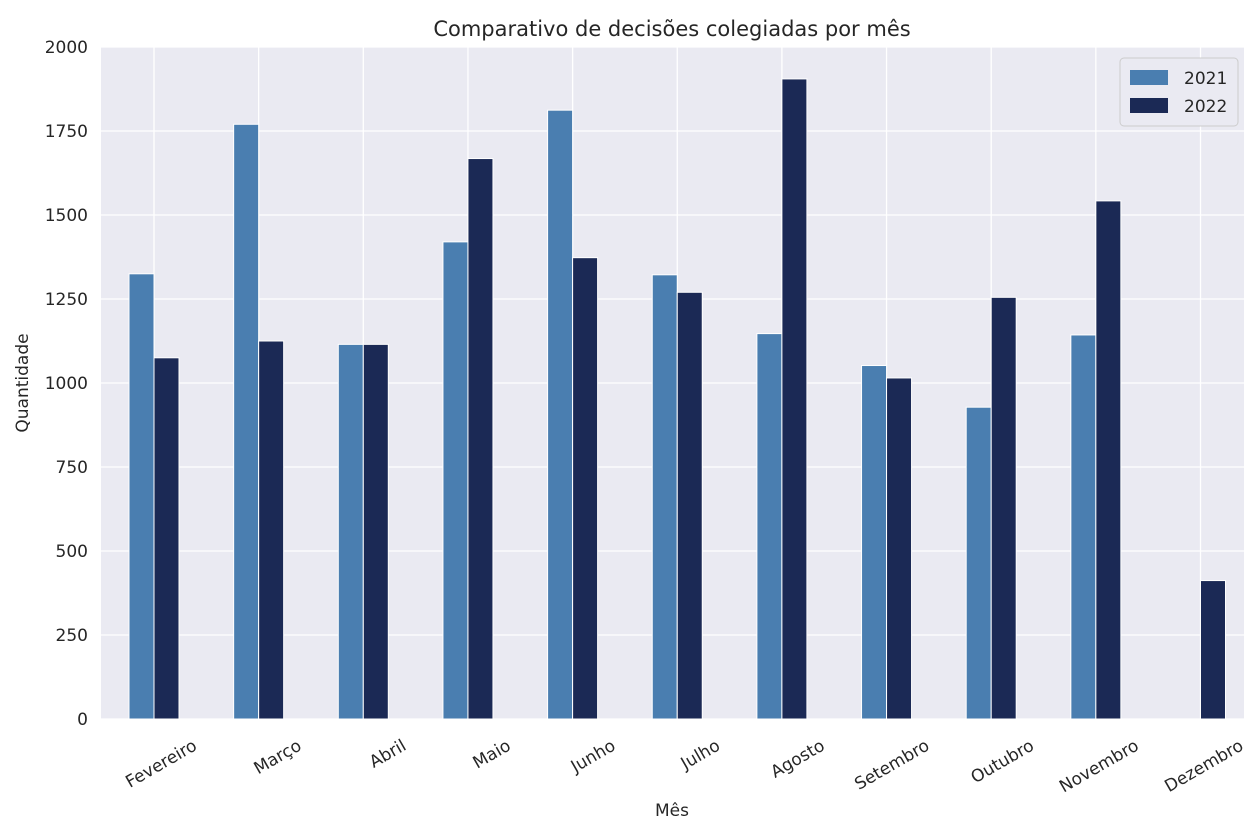 The image size is (1244, 823). Describe the element at coordinates (388, 754) in the screenshot. I see `x-tick-label: Abril` at that location.